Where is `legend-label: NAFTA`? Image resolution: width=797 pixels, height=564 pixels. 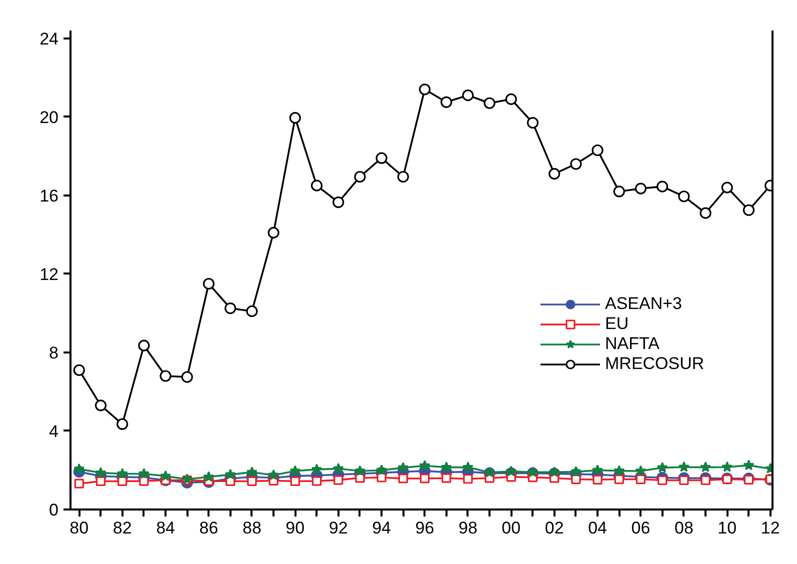 legend-label: NAFTA is located at coordinates (632, 344).